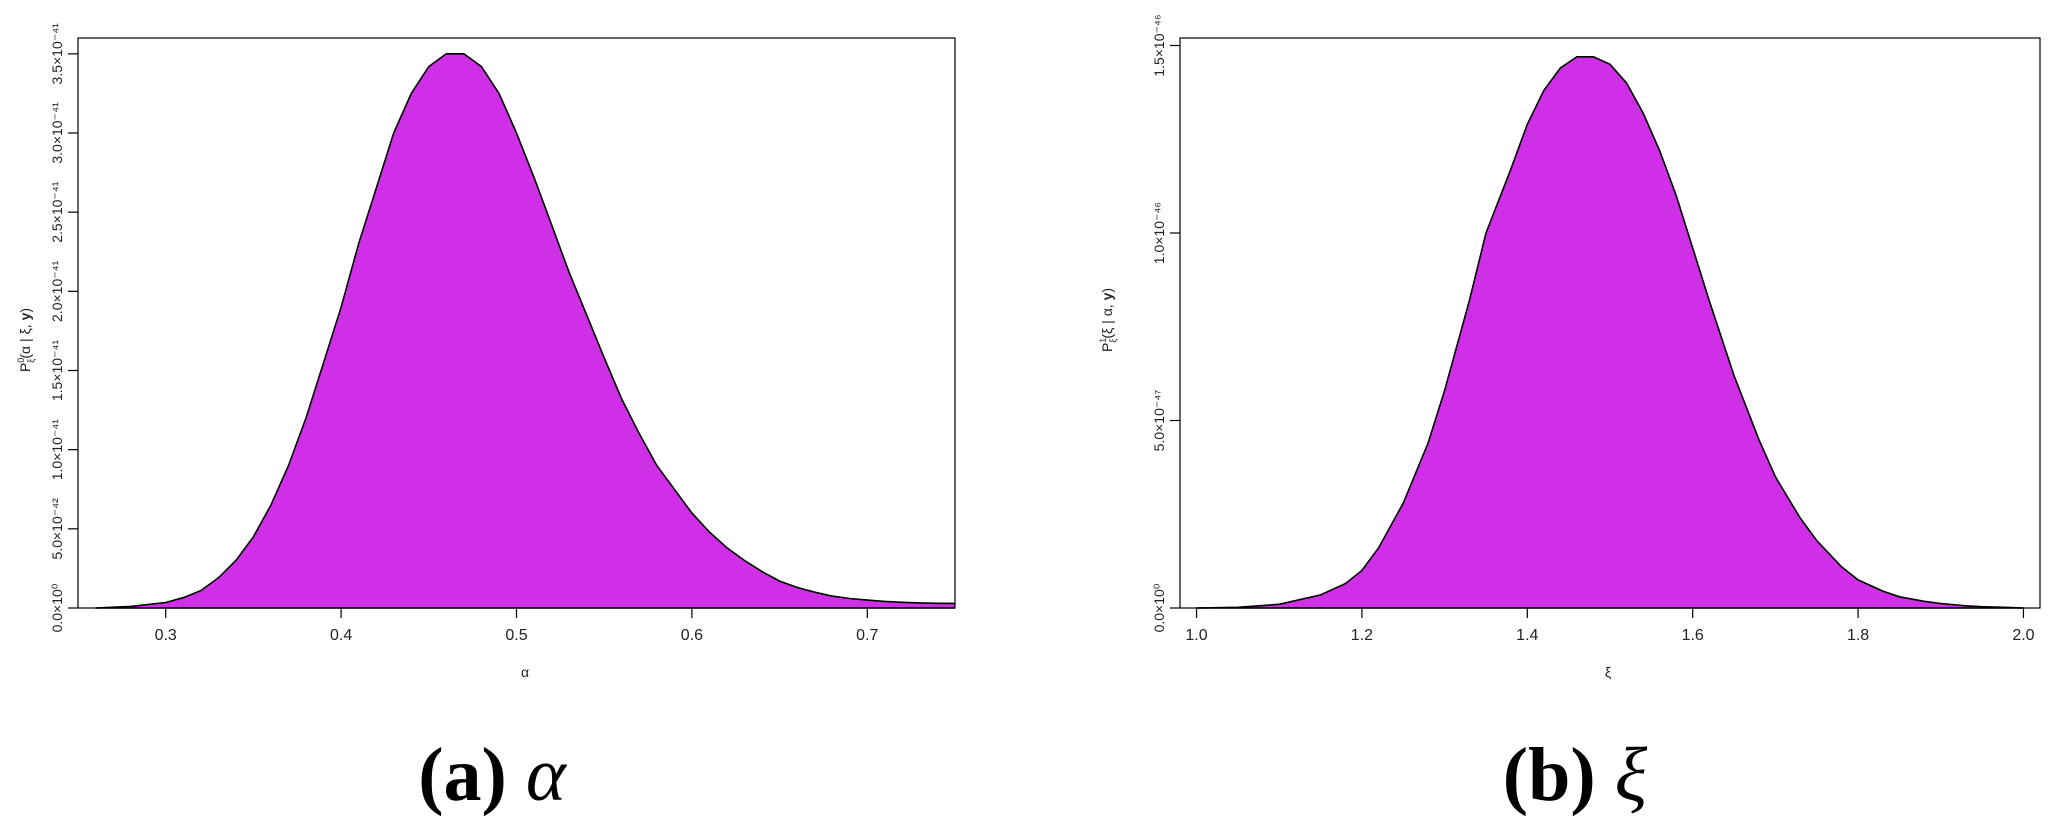  Describe the element at coordinates (1108, 320) in the screenshot. I see `panel-b-ylabel: P1ξ(ξ | α, y)` at that location.